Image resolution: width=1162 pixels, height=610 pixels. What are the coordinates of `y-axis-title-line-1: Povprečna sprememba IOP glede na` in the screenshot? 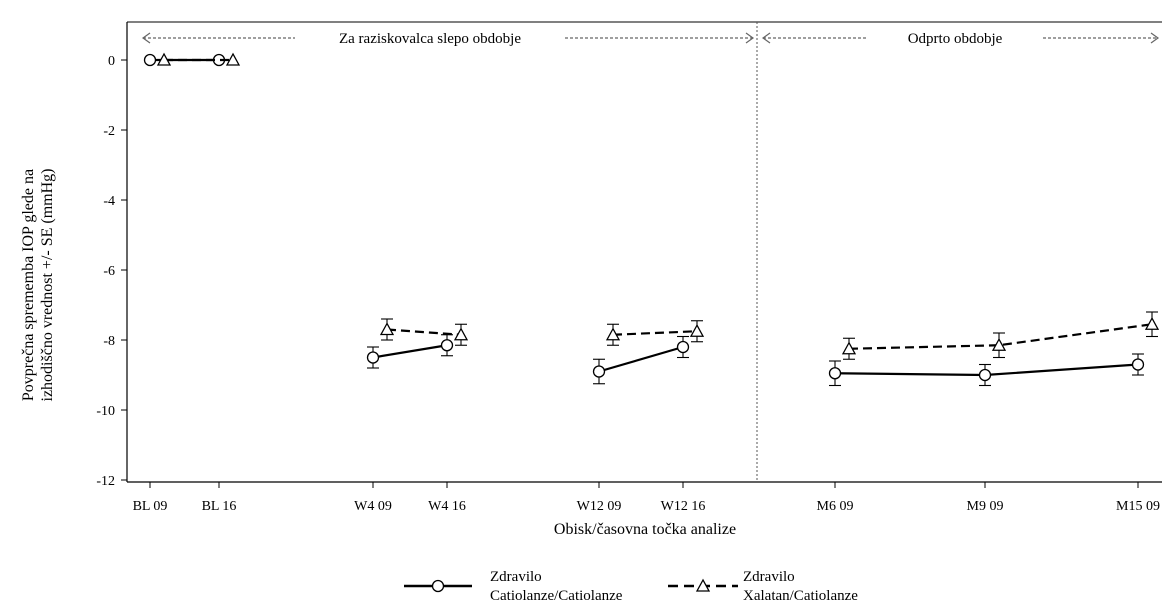 It's located at (28, 285).